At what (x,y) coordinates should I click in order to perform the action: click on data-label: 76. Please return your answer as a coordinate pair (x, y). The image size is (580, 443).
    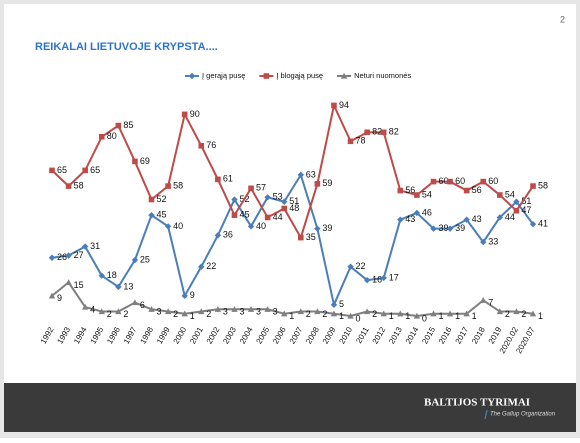
    Looking at the image, I should click on (211, 145).